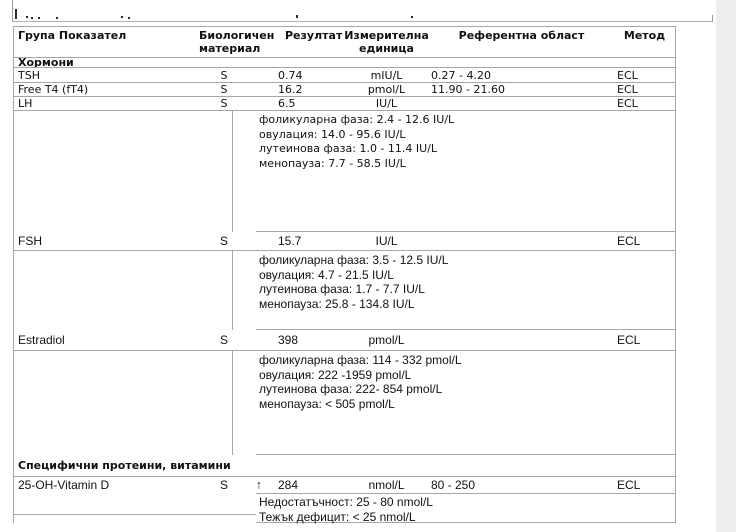 This screenshot has width=736, height=532. Describe the element at coordinates (351, 389) in the screenshot. I see `detail-line: лутеинова фаза: 222- 854 pmol/L` at that location.